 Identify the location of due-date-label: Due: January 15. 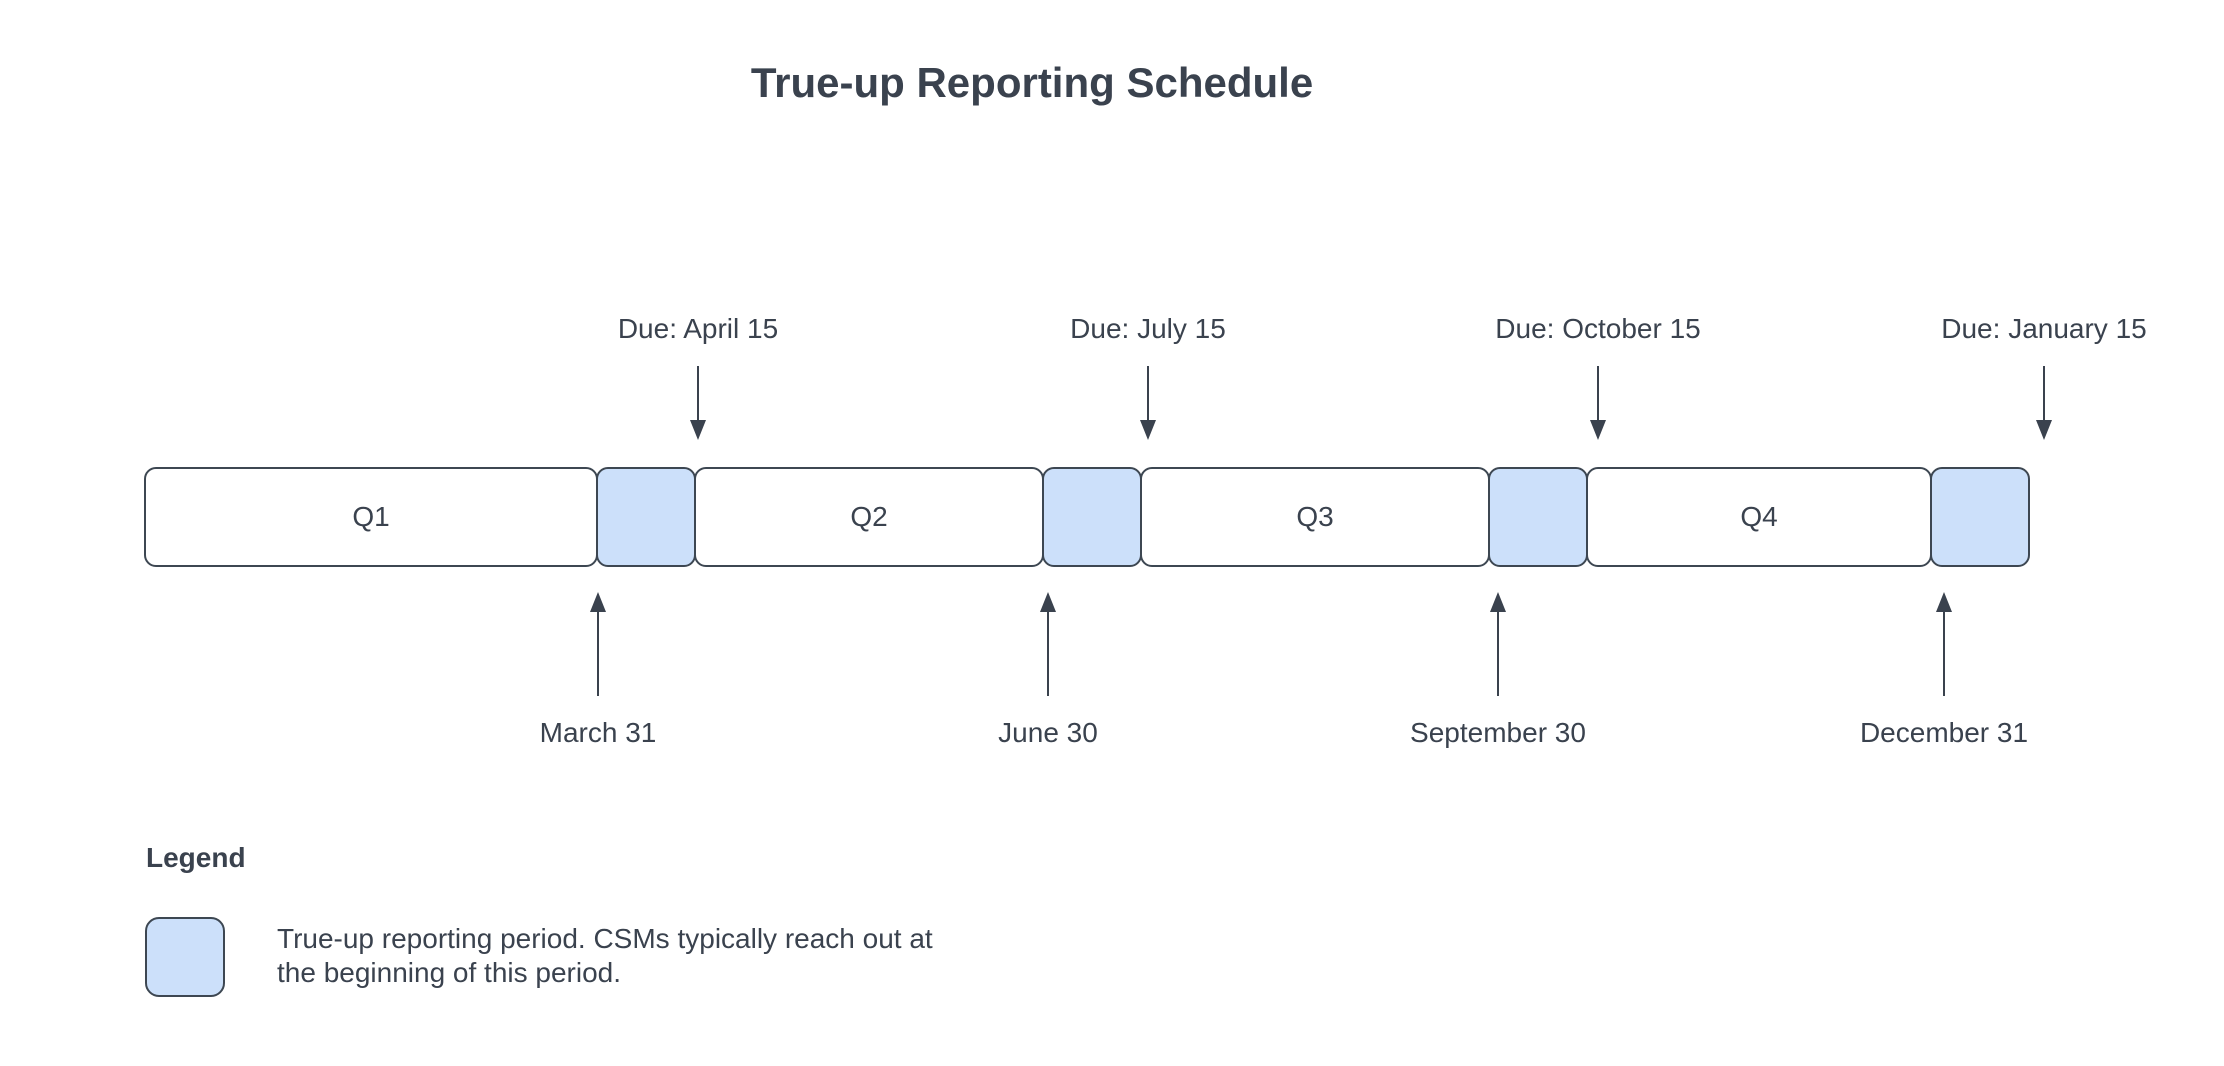
(2044, 328).